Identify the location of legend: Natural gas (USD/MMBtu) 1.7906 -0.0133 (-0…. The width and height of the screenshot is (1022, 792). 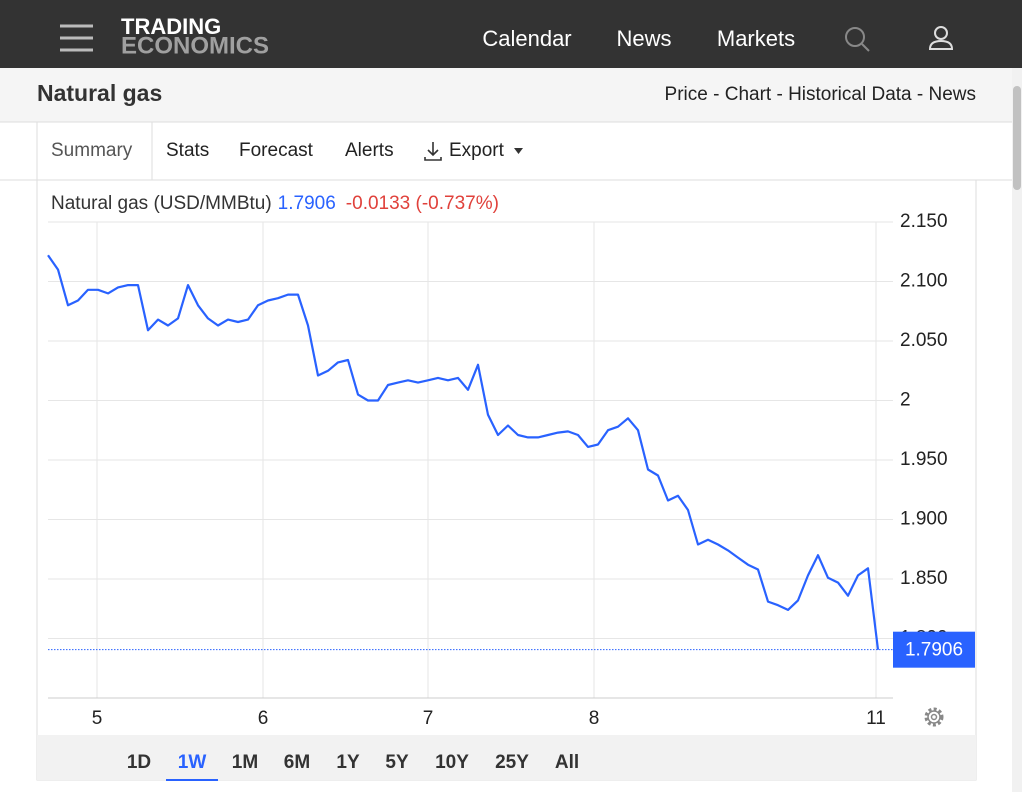
(275, 203).